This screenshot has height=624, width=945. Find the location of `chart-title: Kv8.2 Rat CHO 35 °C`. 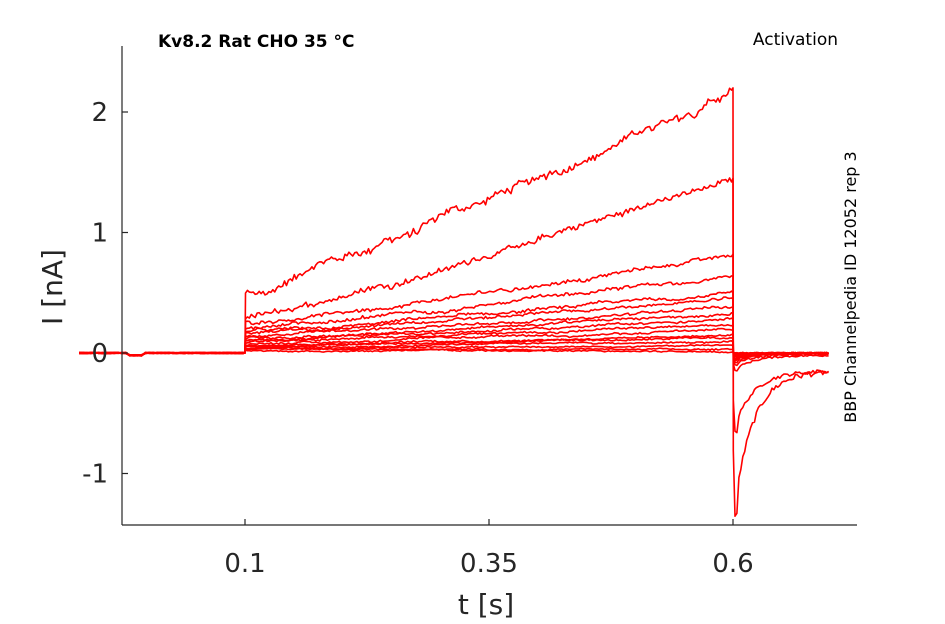

chart-title: Kv8.2 Rat CHO 35 °C is located at coordinates (256, 42).